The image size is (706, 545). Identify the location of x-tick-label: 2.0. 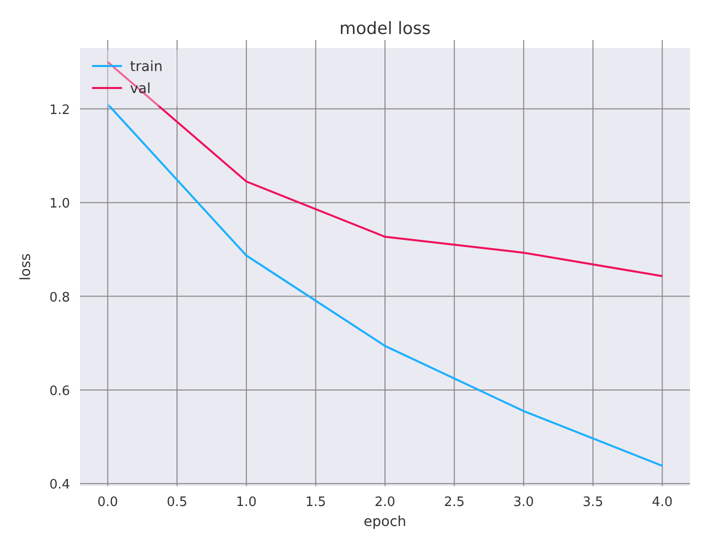
(385, 502).